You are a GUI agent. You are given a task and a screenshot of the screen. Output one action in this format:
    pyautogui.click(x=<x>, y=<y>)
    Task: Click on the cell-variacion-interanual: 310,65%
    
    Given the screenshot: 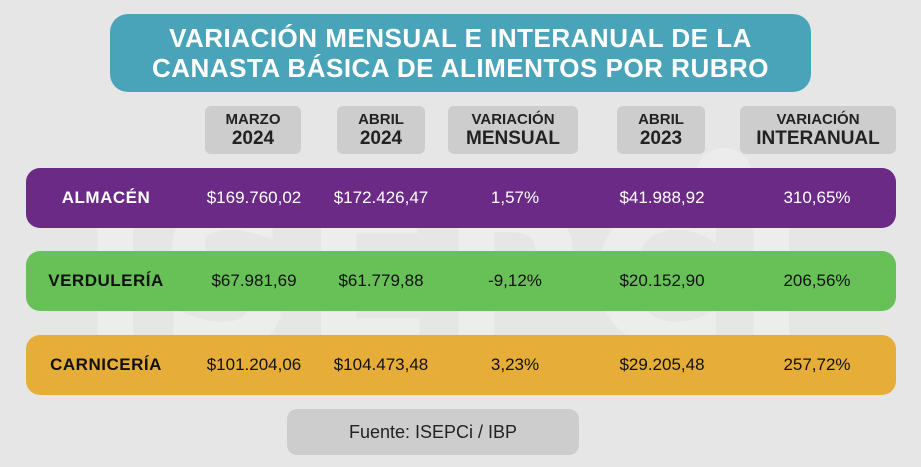 What is the action you would take?
    pyautogui.click(x=817, y=197)
    